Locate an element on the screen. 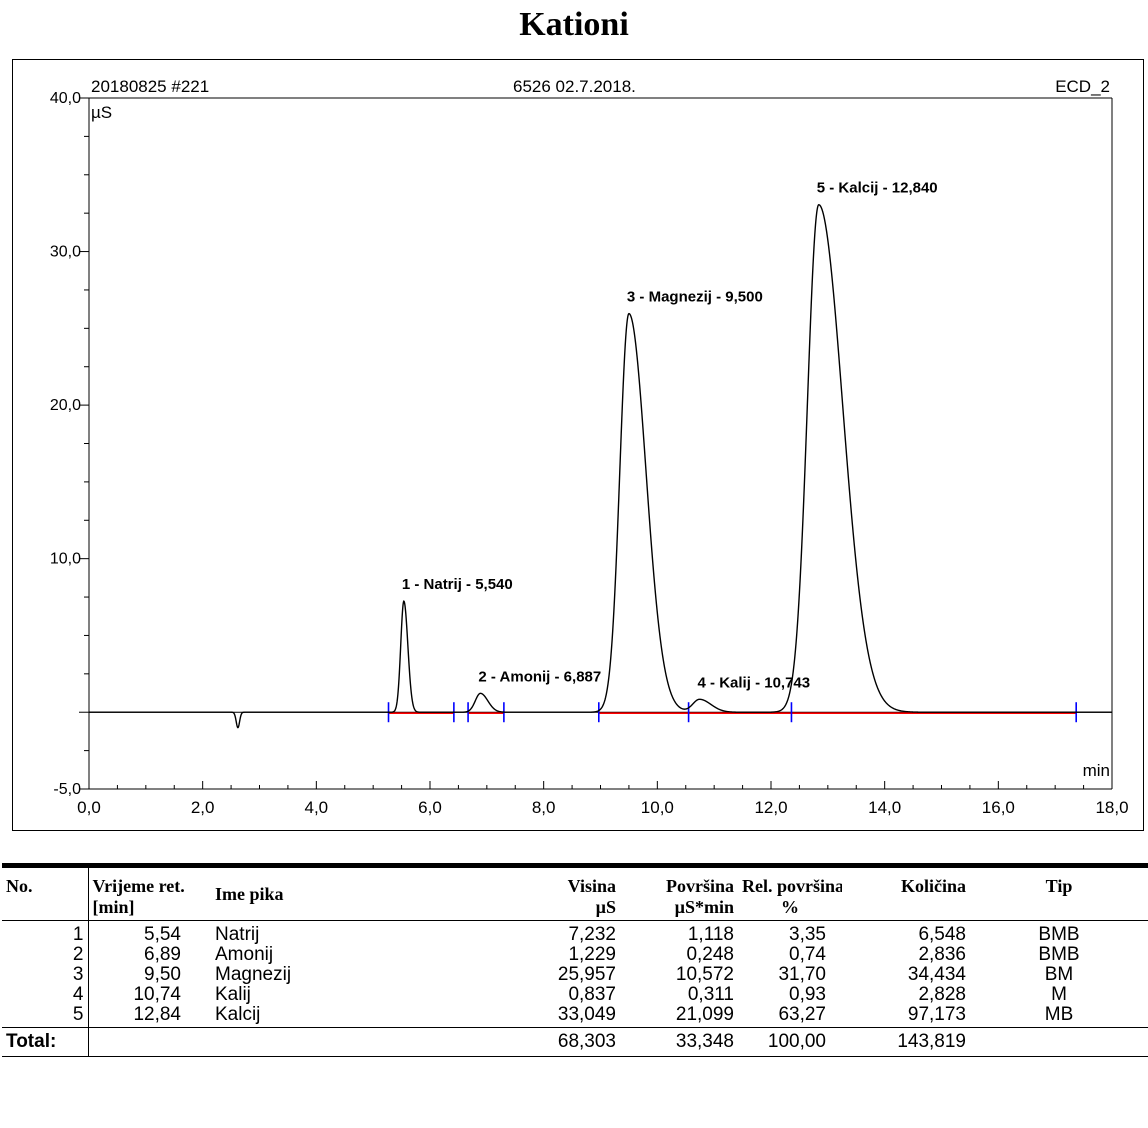  table-row: 2 6,89 Amonij 1,229 0,248 0,74 2,836 BMB is located at coordinates (575, 955).